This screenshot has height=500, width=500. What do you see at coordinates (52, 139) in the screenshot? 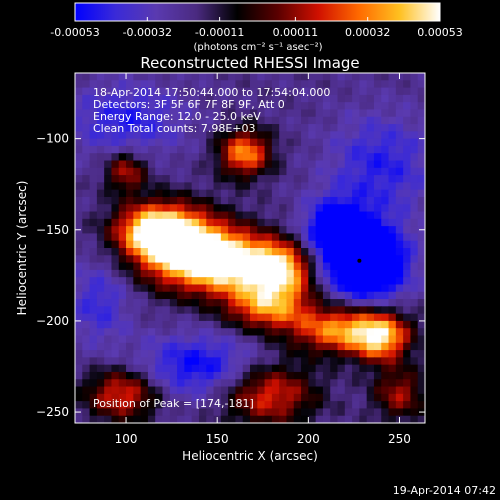
I see `y-tick-label: −100` at bounding box center [52, 139].